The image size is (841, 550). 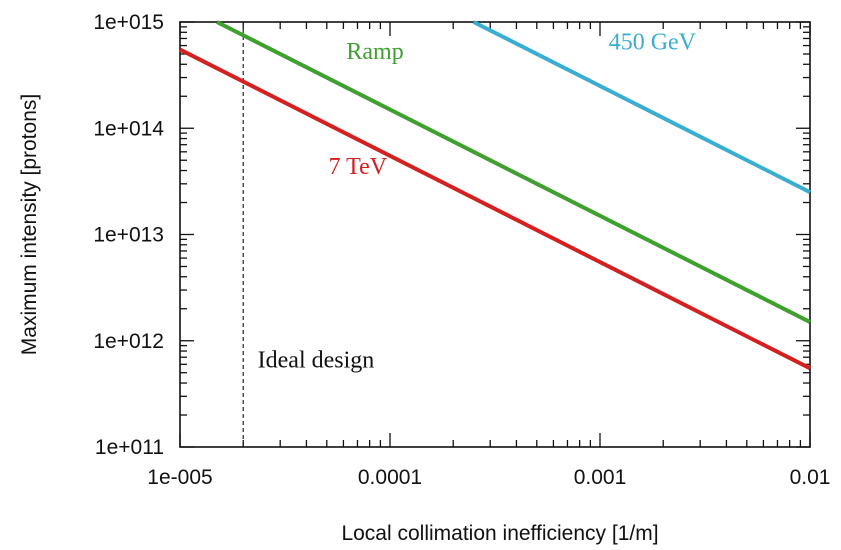 I want to click on series-line-450-gev, so click(x=641, y=107).